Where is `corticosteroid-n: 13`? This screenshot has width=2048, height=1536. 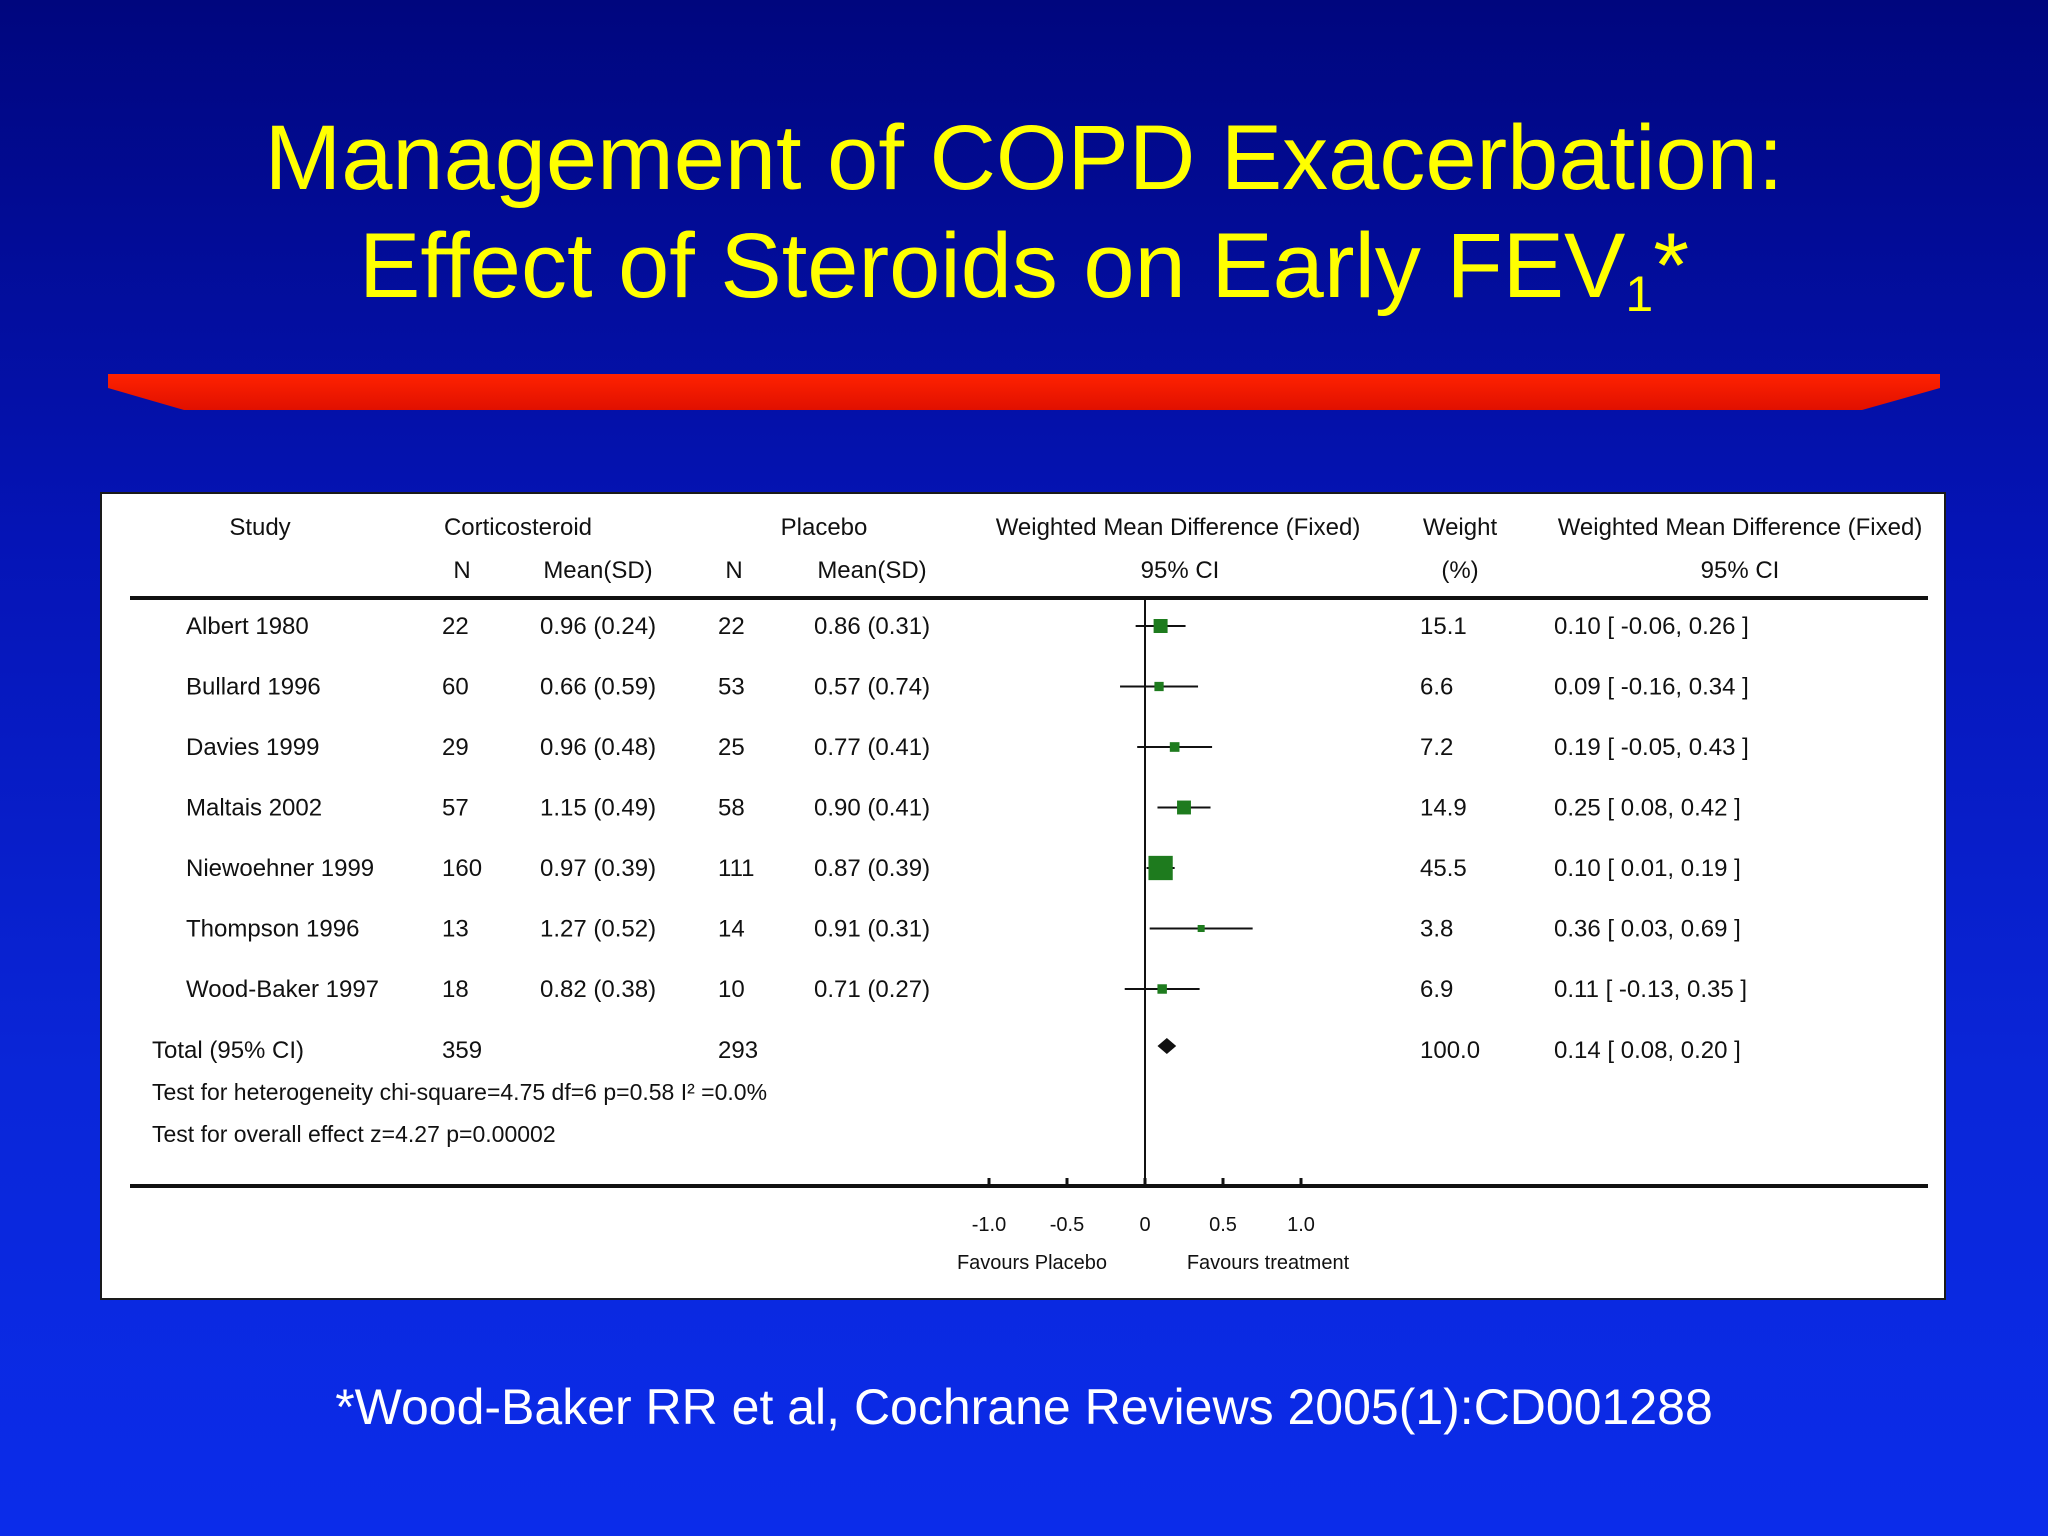 corticosteroid-n: 13 is located at coordinates (455, 929).